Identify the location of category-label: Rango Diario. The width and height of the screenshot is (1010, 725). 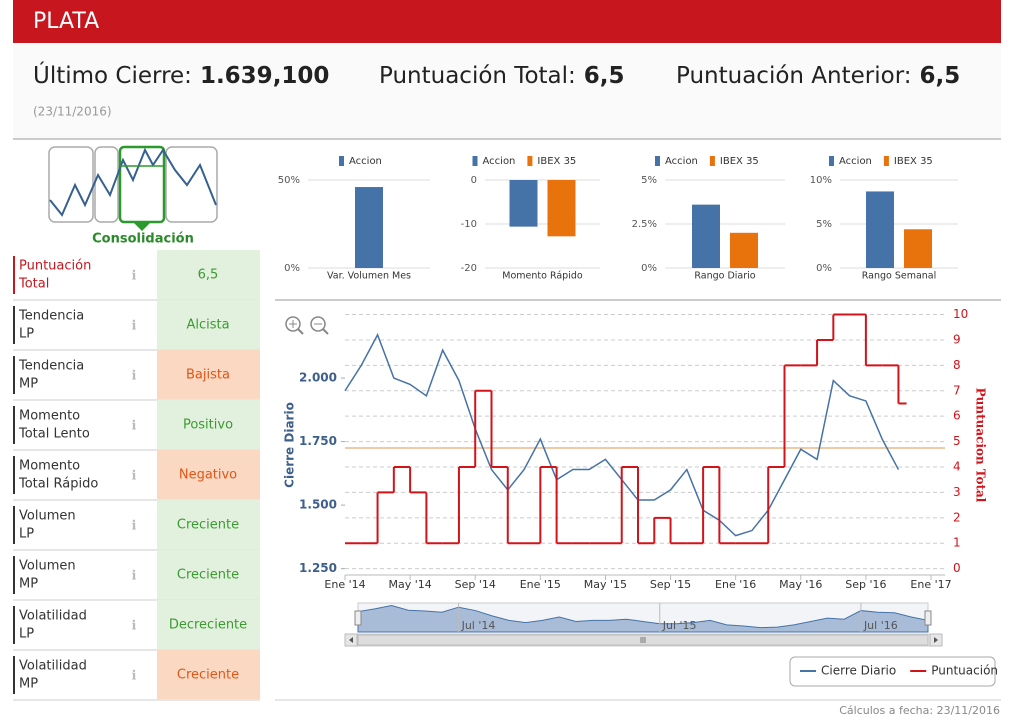
(724, 276).